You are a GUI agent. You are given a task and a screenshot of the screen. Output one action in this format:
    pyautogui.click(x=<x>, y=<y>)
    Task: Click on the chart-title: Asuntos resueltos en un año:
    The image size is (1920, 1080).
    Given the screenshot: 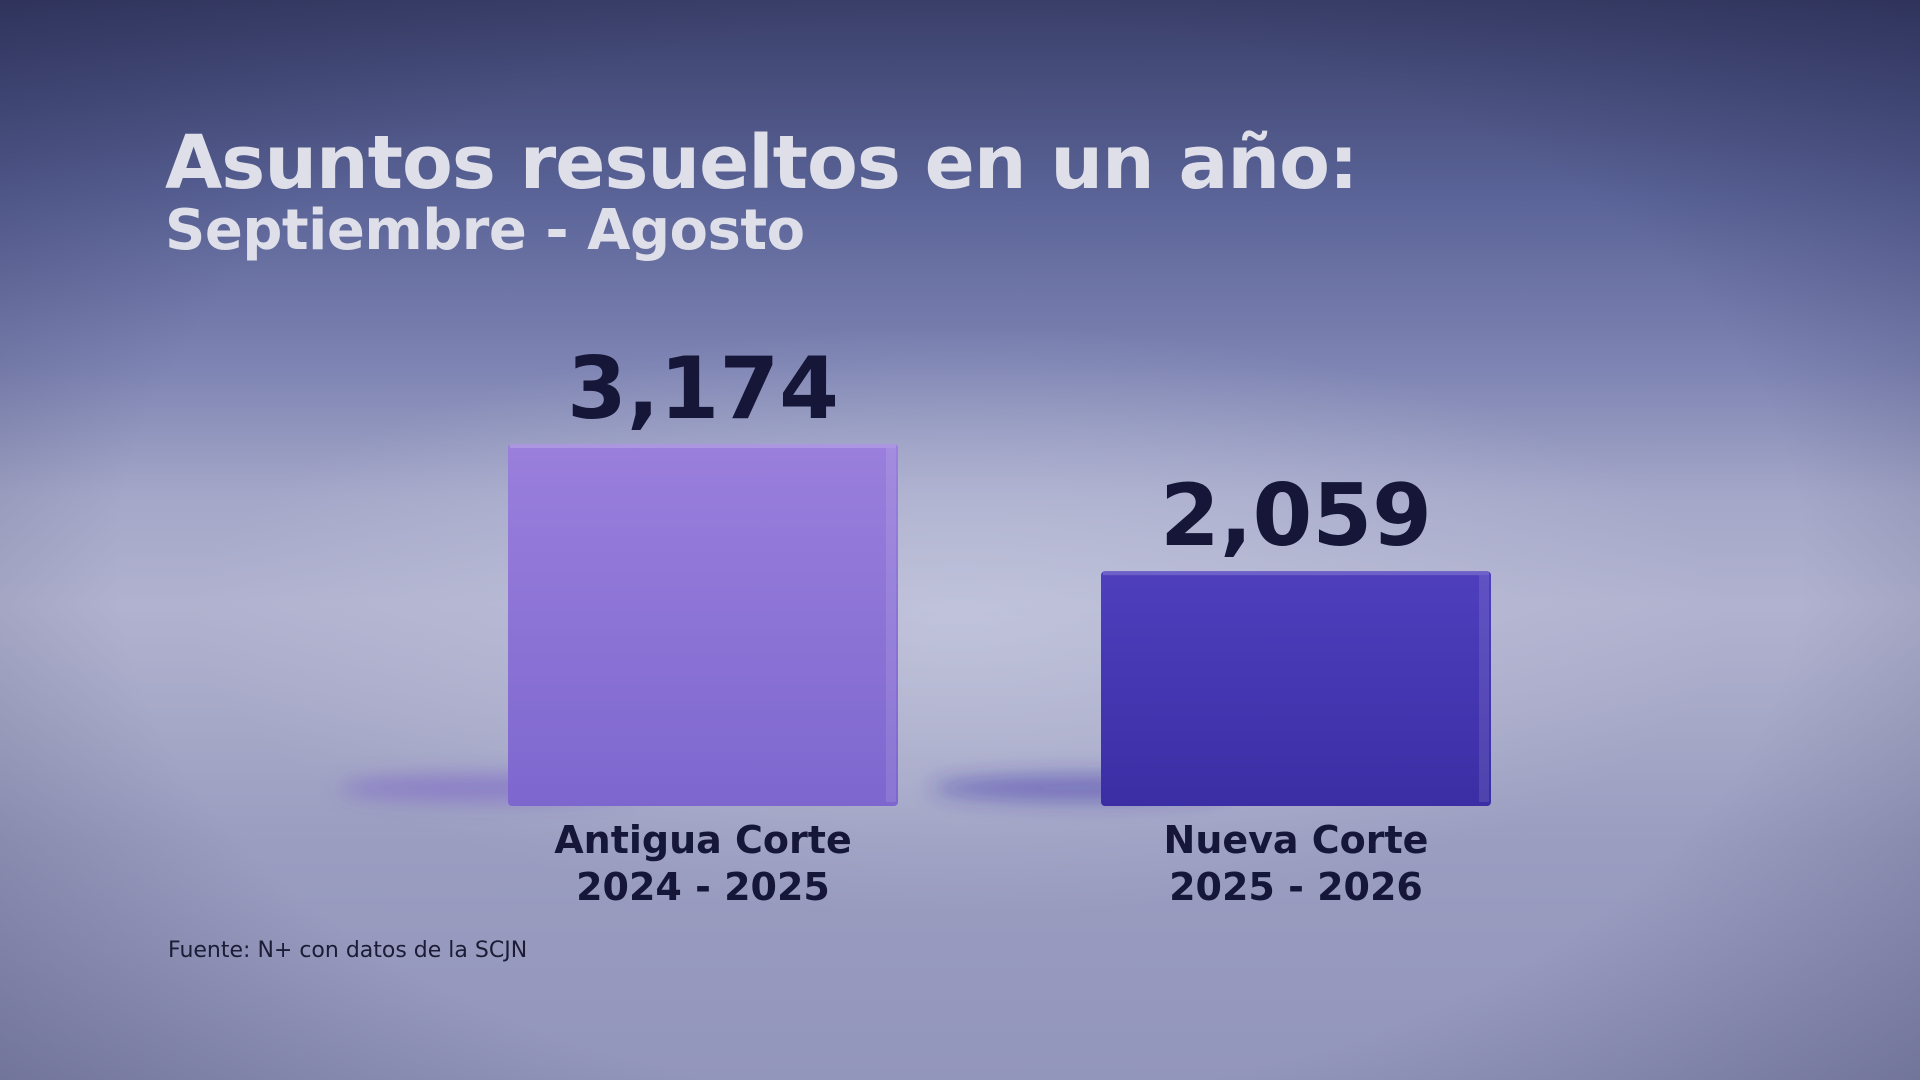 What is the action you would take?
    pyautogui.click(x=761, y=163)
    